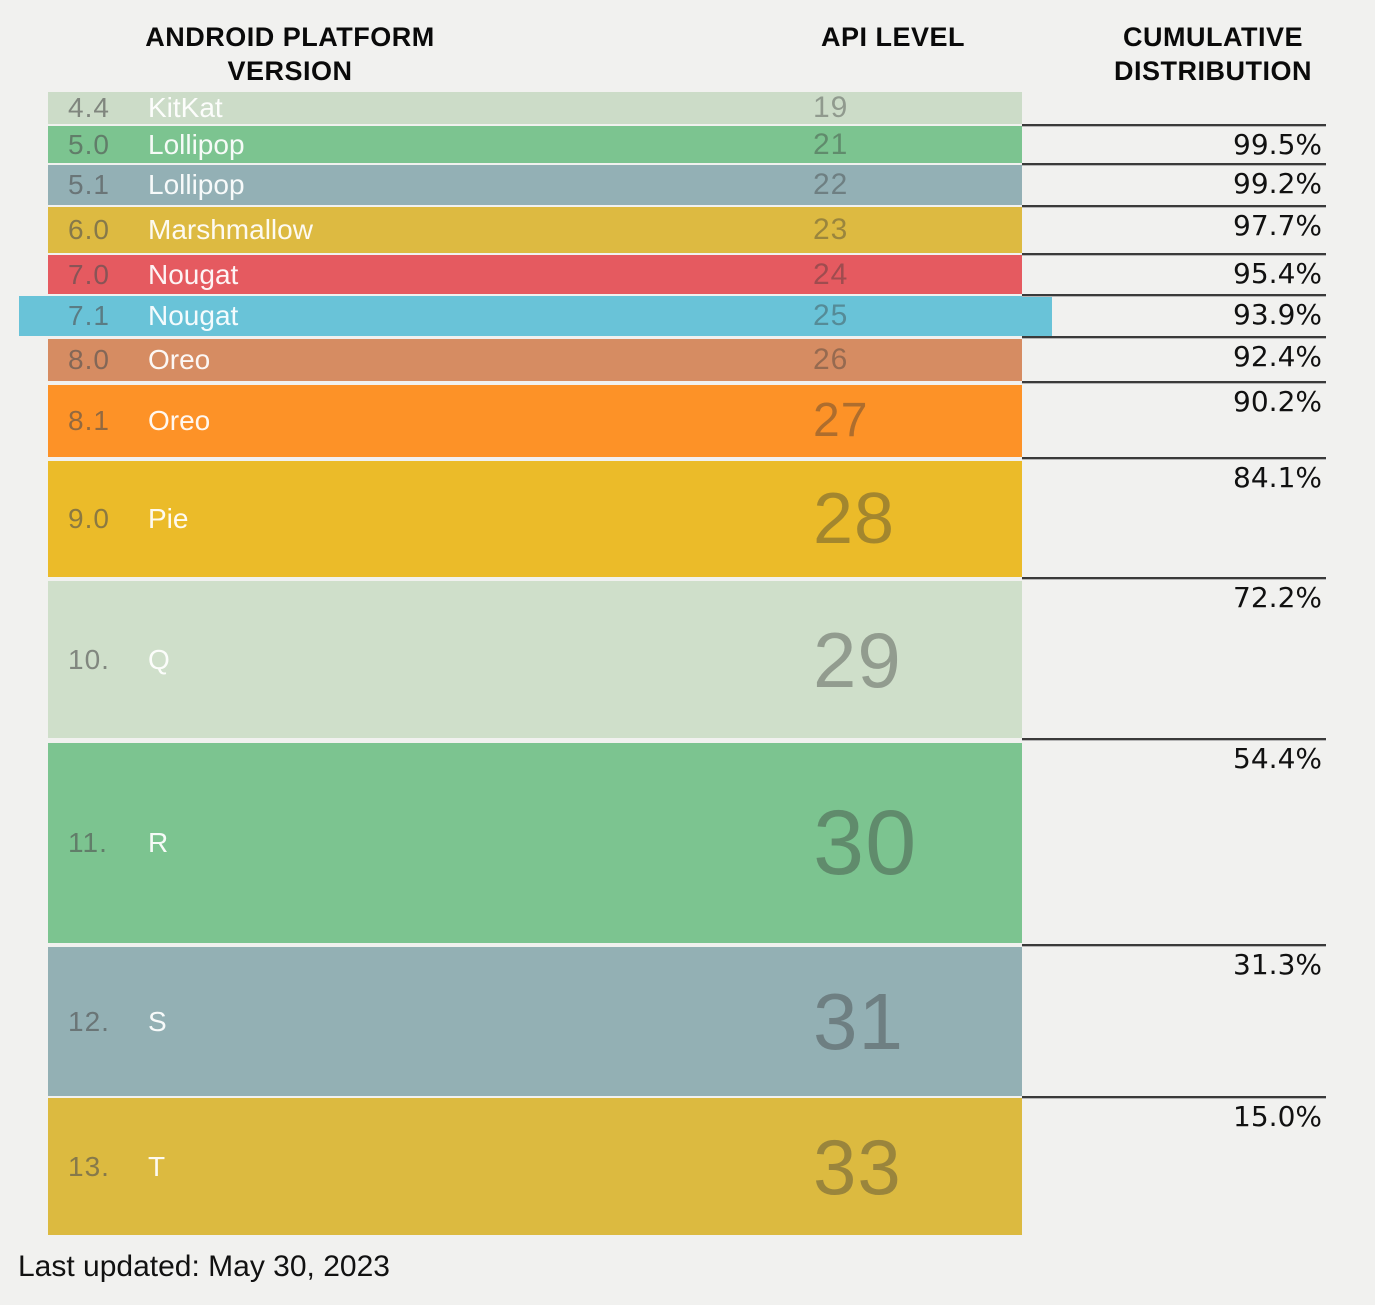 Image resolution: width=1375 pixels, height=1305 pixels. I want to click on cumulative-percent: 15.0%, so click(1277, 1116).